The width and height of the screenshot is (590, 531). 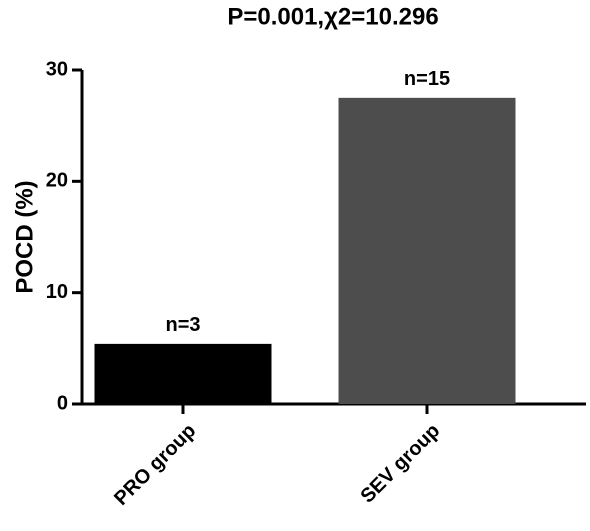 I want to click on bar-annotation: n=15, so click(x=427, y=79).